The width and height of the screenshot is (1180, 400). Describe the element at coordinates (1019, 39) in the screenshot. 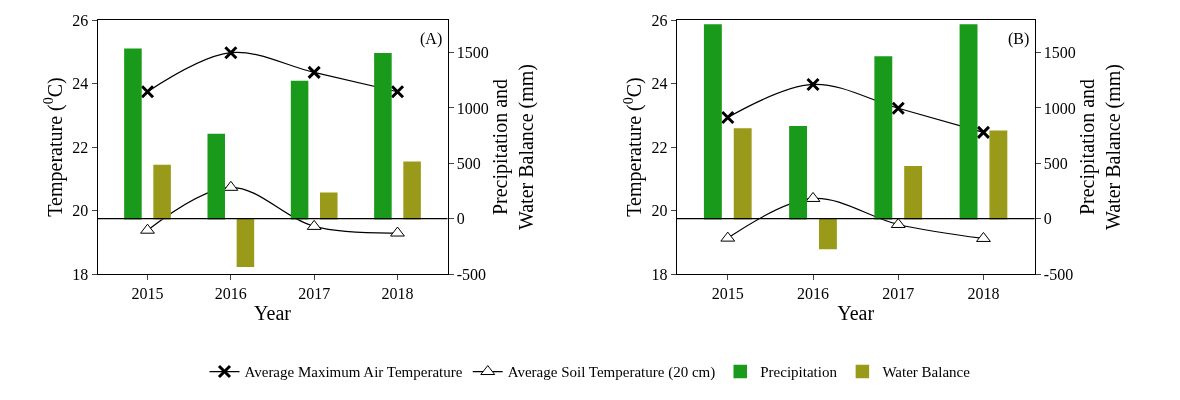

I see `annotation: (B)` at that location.